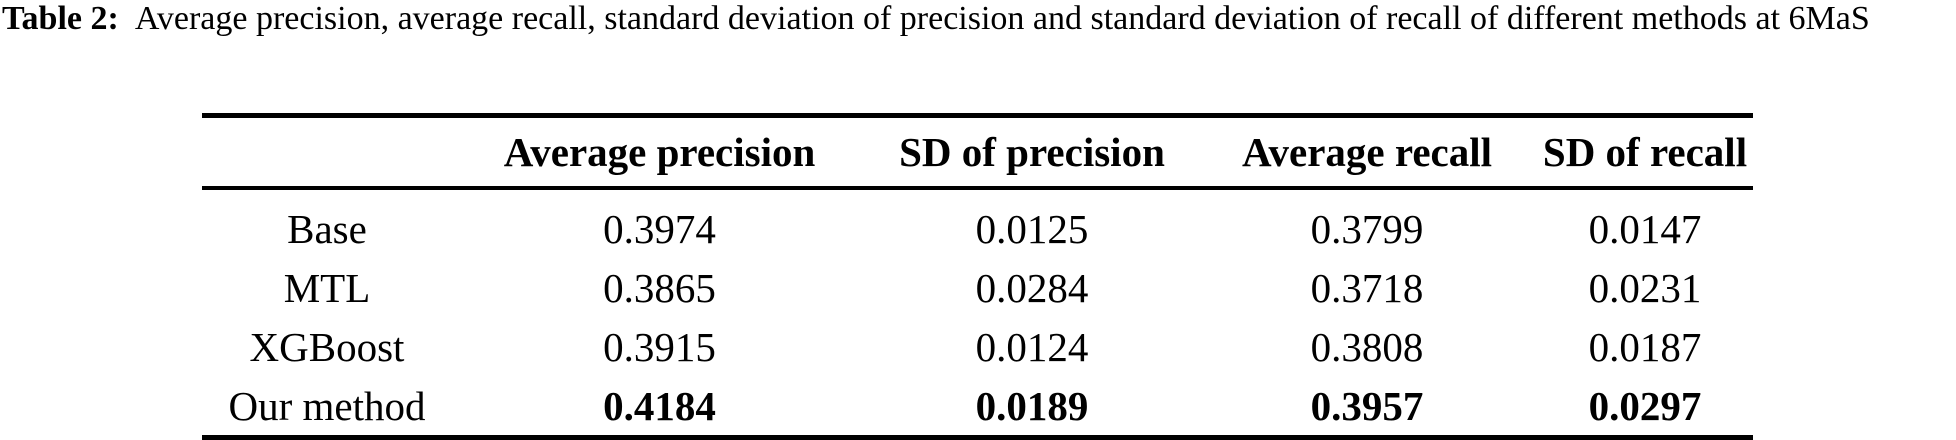 The image size is (1956, 440). I want to click on value-cell: 0.0147, so click(1645, 228).